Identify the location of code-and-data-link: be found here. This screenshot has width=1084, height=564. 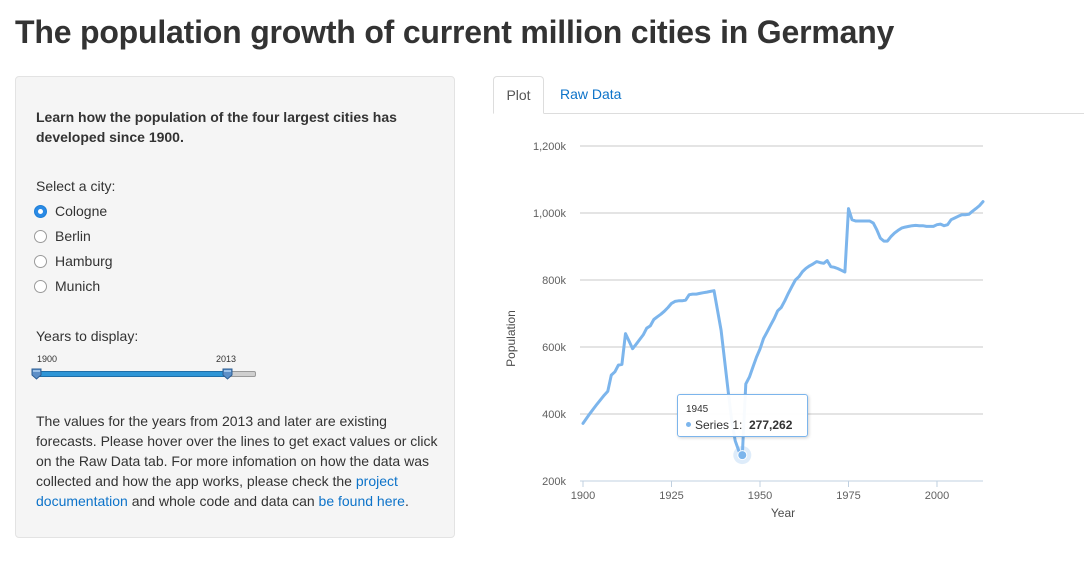
(361, 501).